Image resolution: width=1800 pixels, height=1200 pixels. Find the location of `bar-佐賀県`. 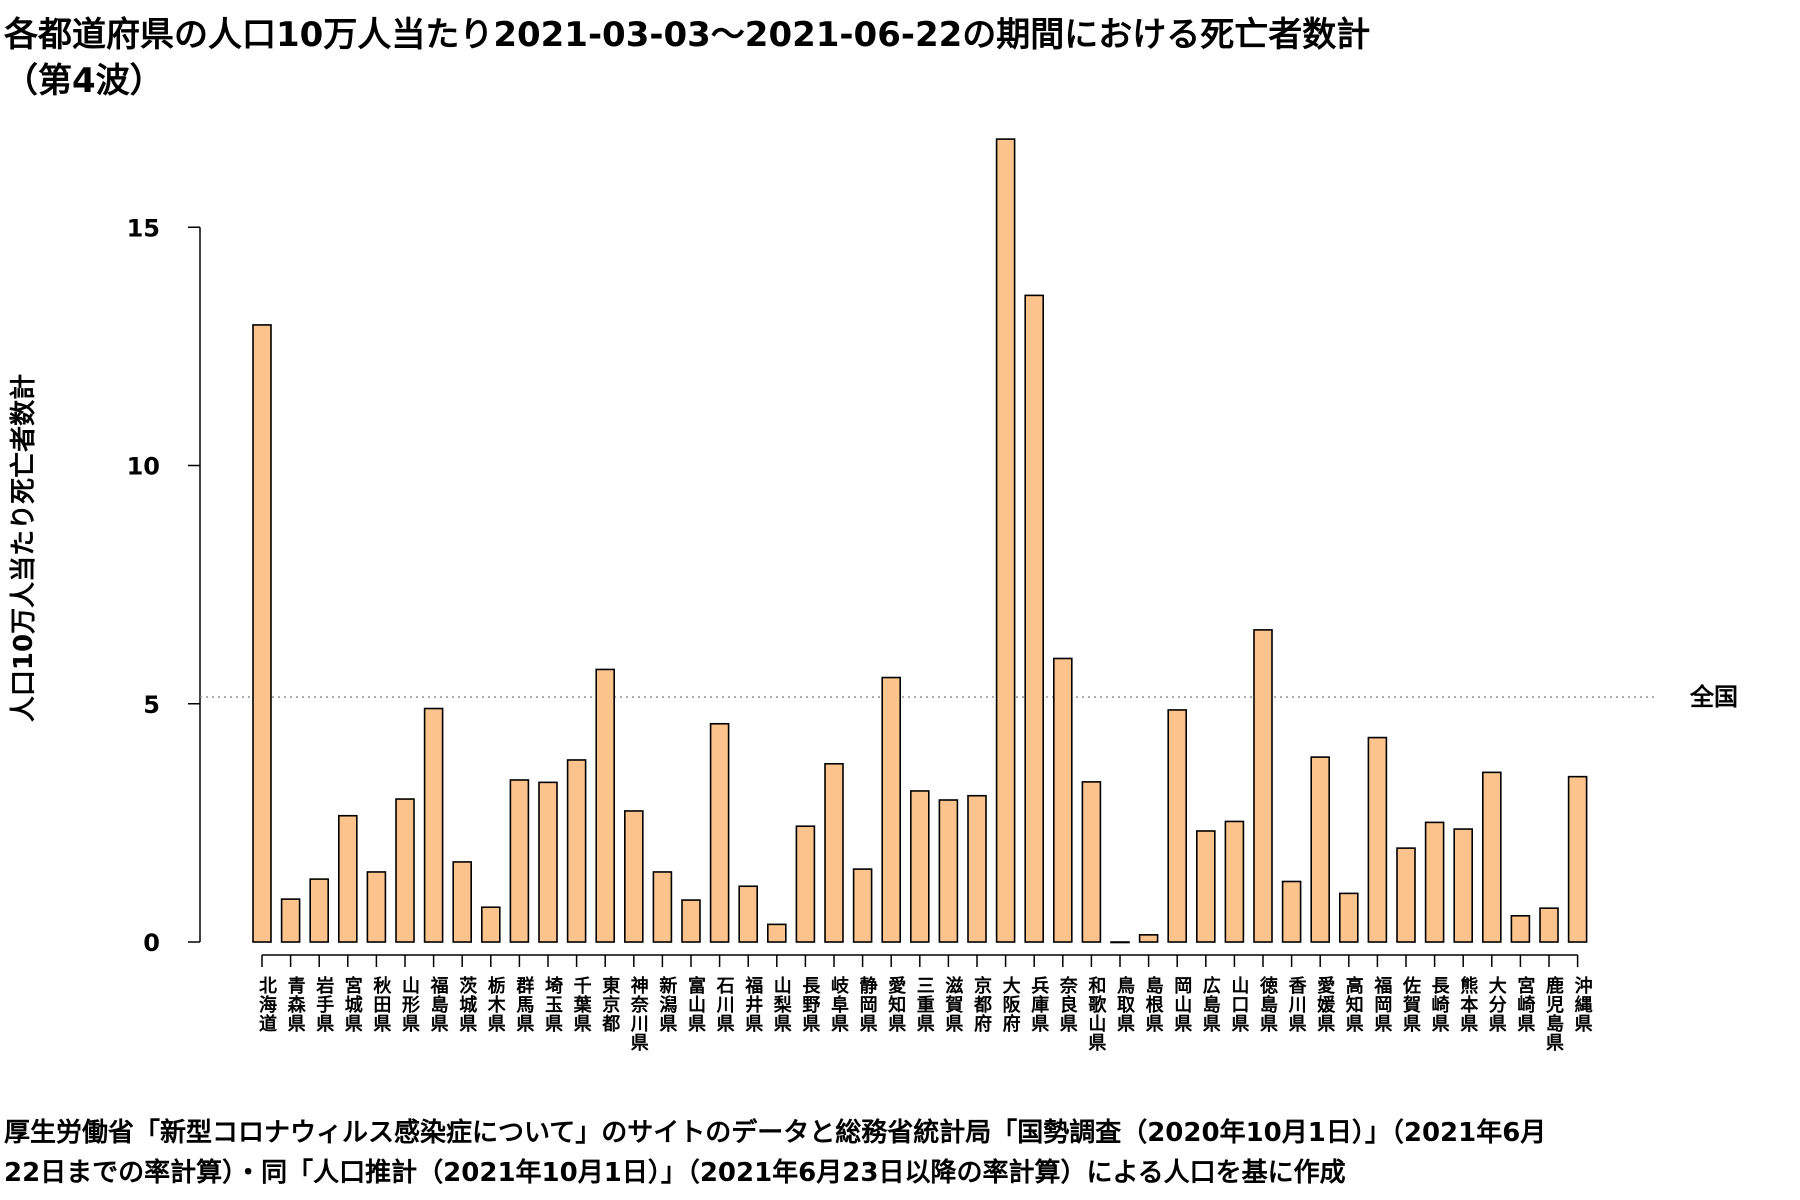

bar-佐賀県 is located at coordinates (1406, 895).